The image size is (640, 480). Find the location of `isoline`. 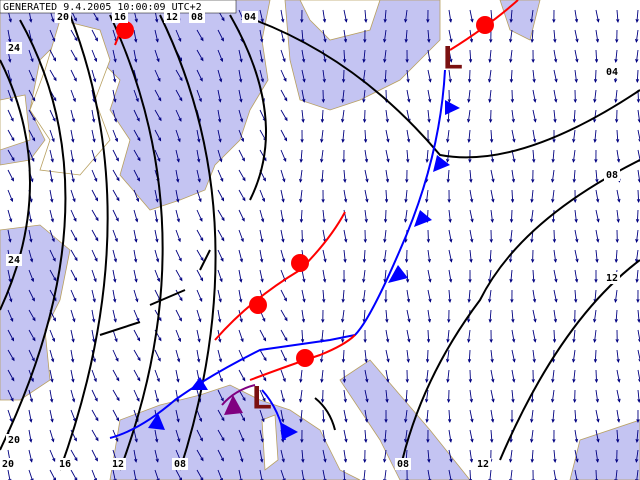

isoline is located at coordinates (15, 185).